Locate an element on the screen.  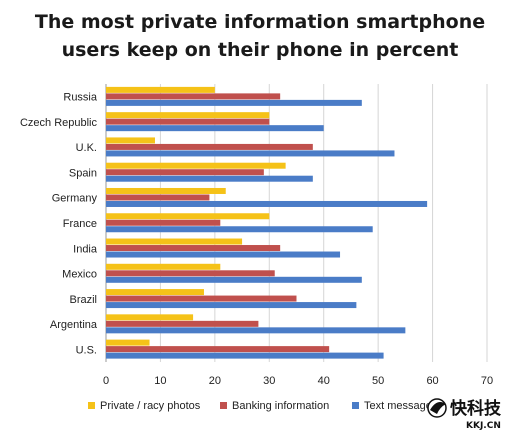
category-label-1: Czech Republic is located at coordinates (59, 123).